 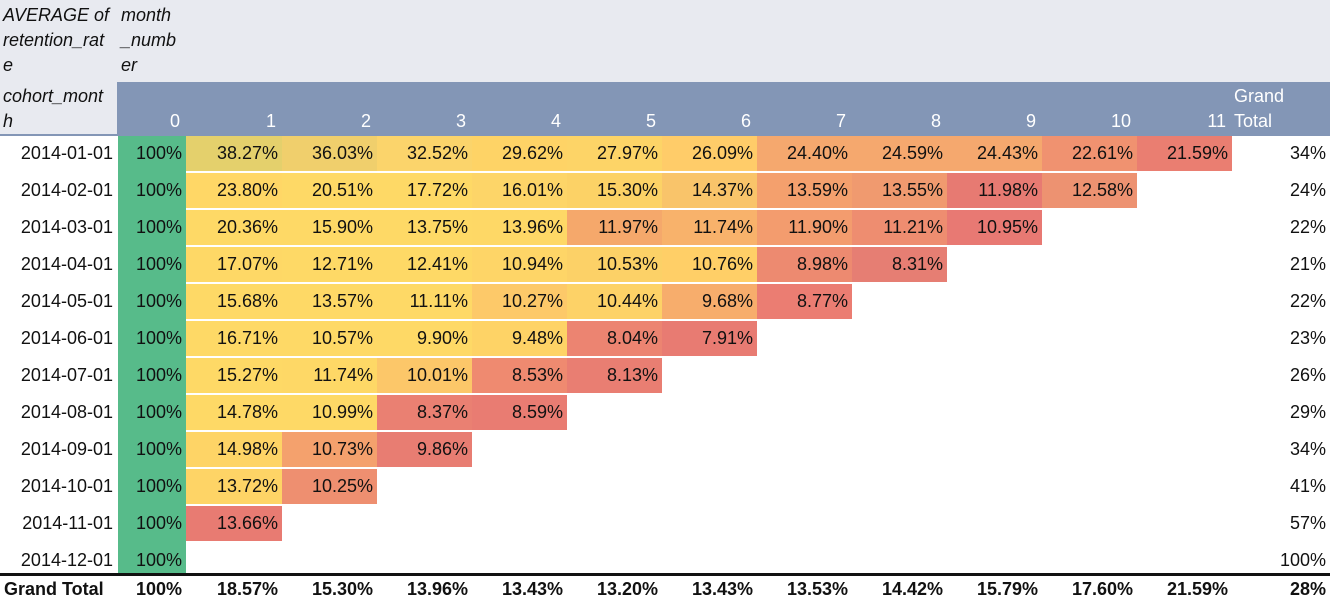 I want to click on table-cell: 11.97%, so click(x=614, y=227).